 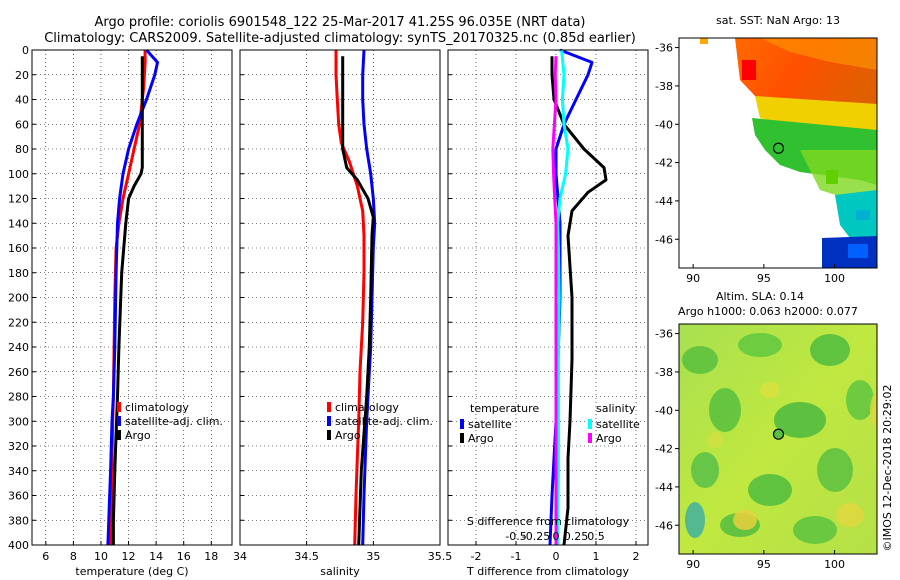 I want to click on sst-field, so click(x=788, y=153).